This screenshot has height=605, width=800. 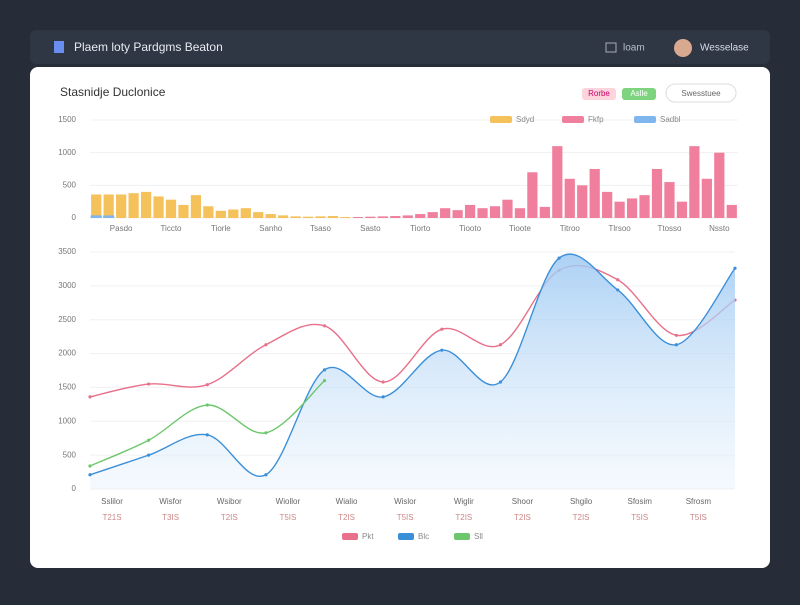 What do you see at coordinates (271, 228) in the screenshot?
I see `x-tick-label: Sanho` at bounding box center [271, 228].